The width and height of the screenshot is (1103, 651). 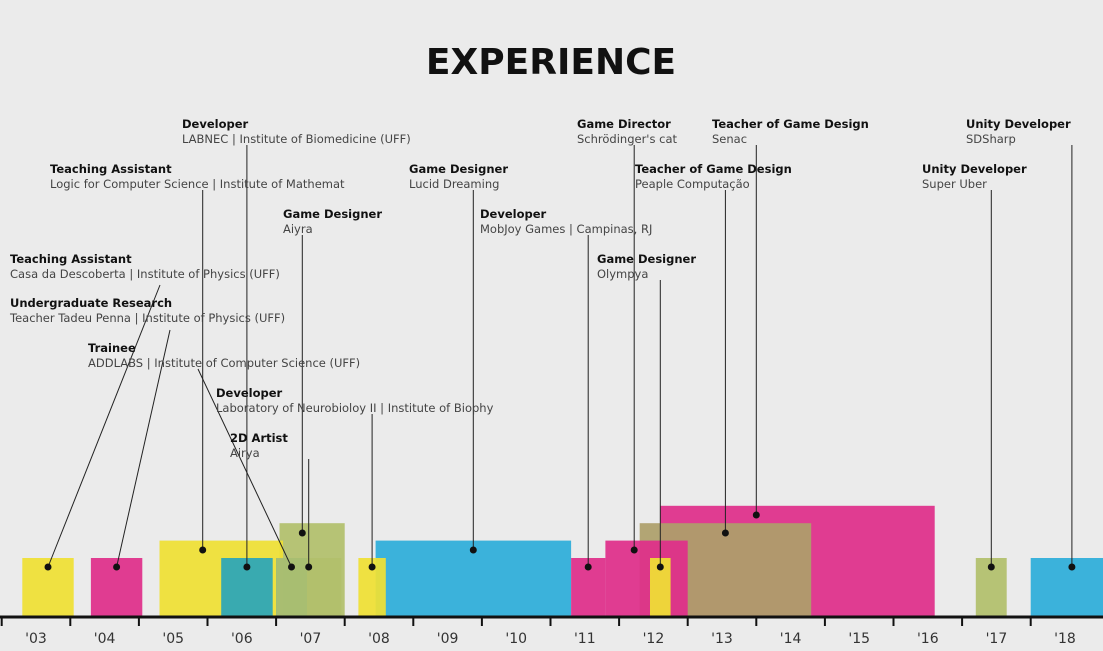 I want to click on experience-org: MobJoy Games | Campinas, RJ, so click(x=566, y=229).